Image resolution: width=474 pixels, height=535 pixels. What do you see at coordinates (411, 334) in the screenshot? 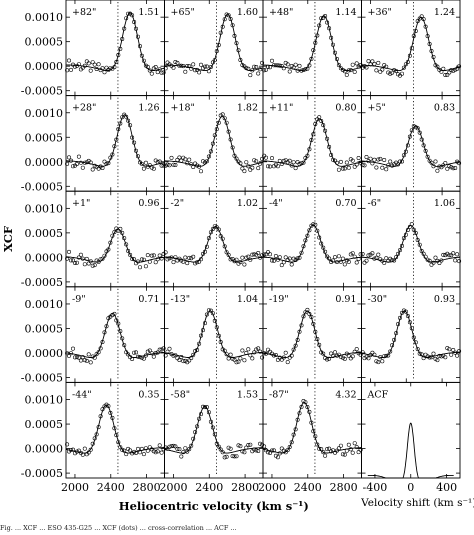
I see `panel-15: 0.93 -30"` at bounding box center [411, 334].